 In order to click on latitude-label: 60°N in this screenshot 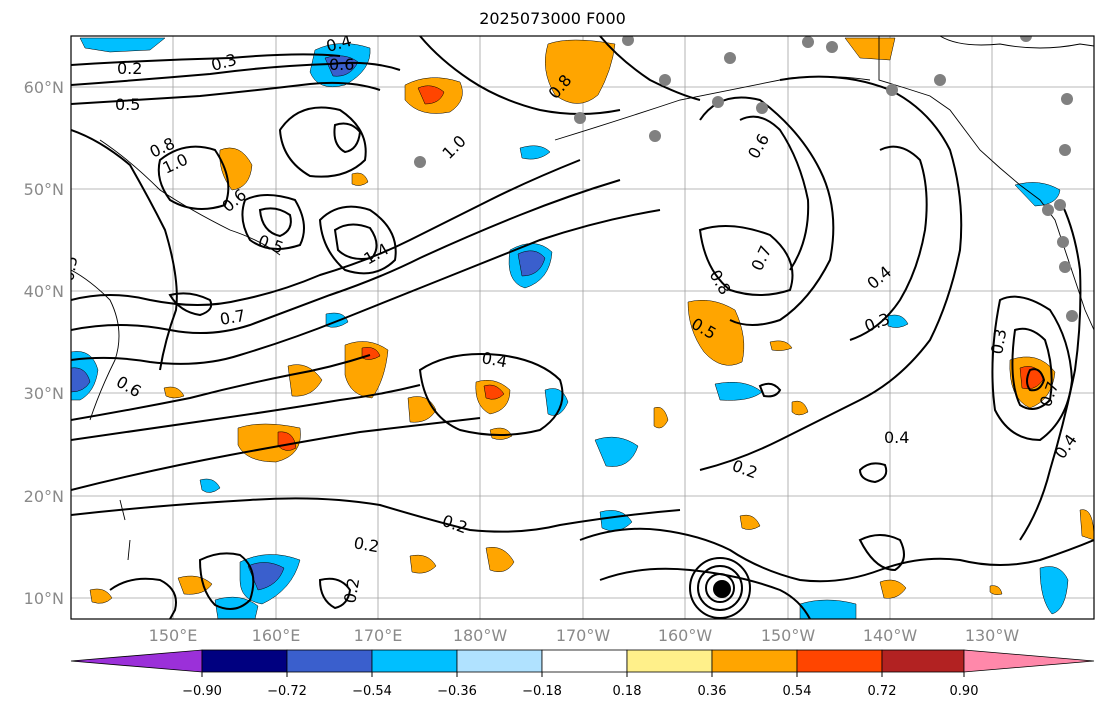, I will do `click(43, 87)`.